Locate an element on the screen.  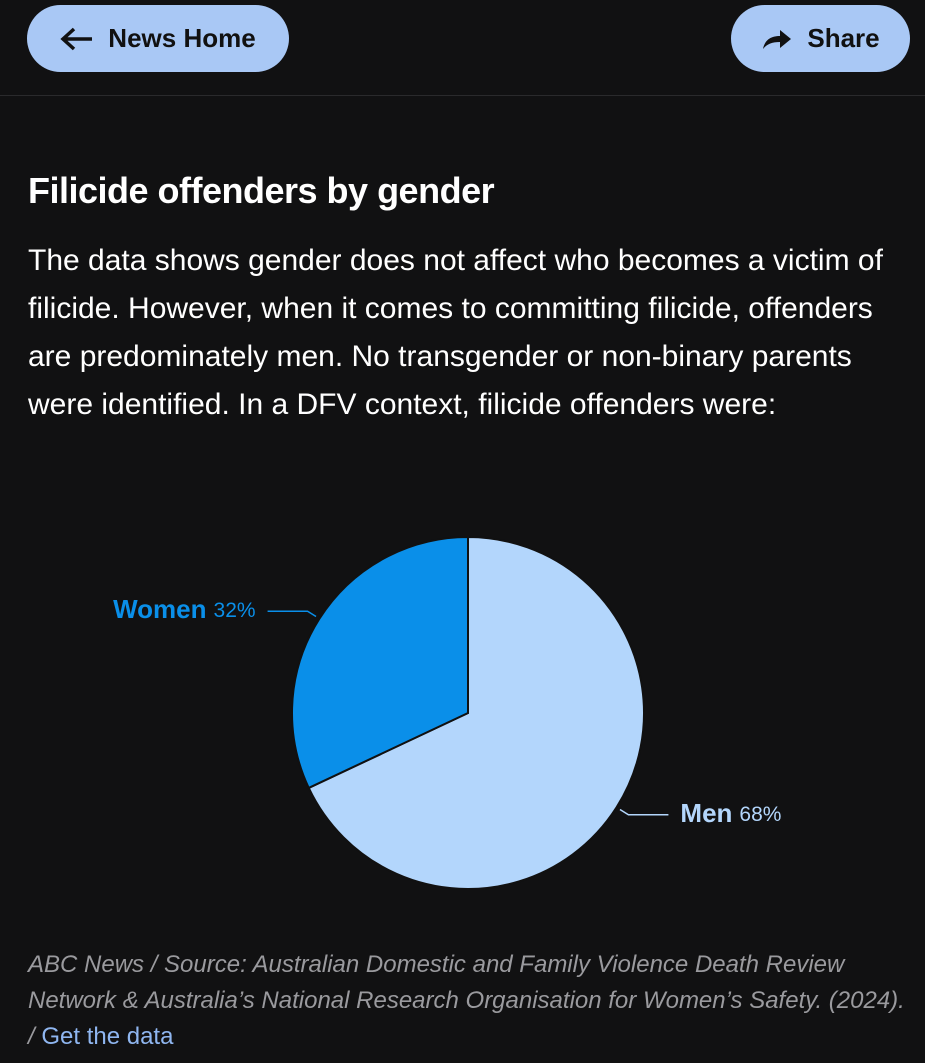
share-button: Share is located at coordinates (820, 38).